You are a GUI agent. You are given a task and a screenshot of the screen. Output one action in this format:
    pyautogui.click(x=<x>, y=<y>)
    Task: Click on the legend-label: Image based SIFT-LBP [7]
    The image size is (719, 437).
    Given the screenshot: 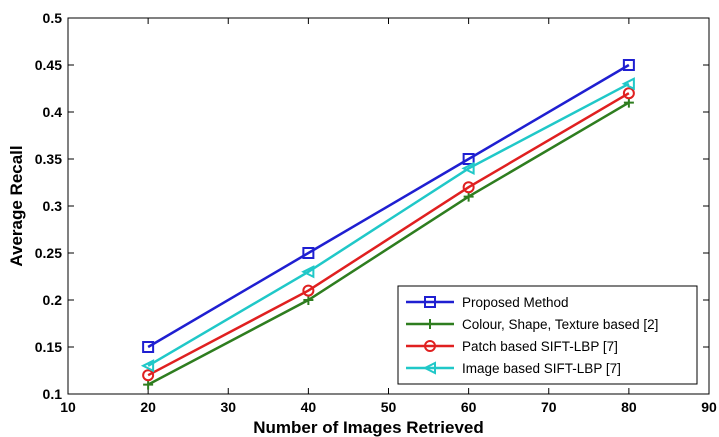 What is the action you would take?
    pyautogui.click(x=541, y=368)
    